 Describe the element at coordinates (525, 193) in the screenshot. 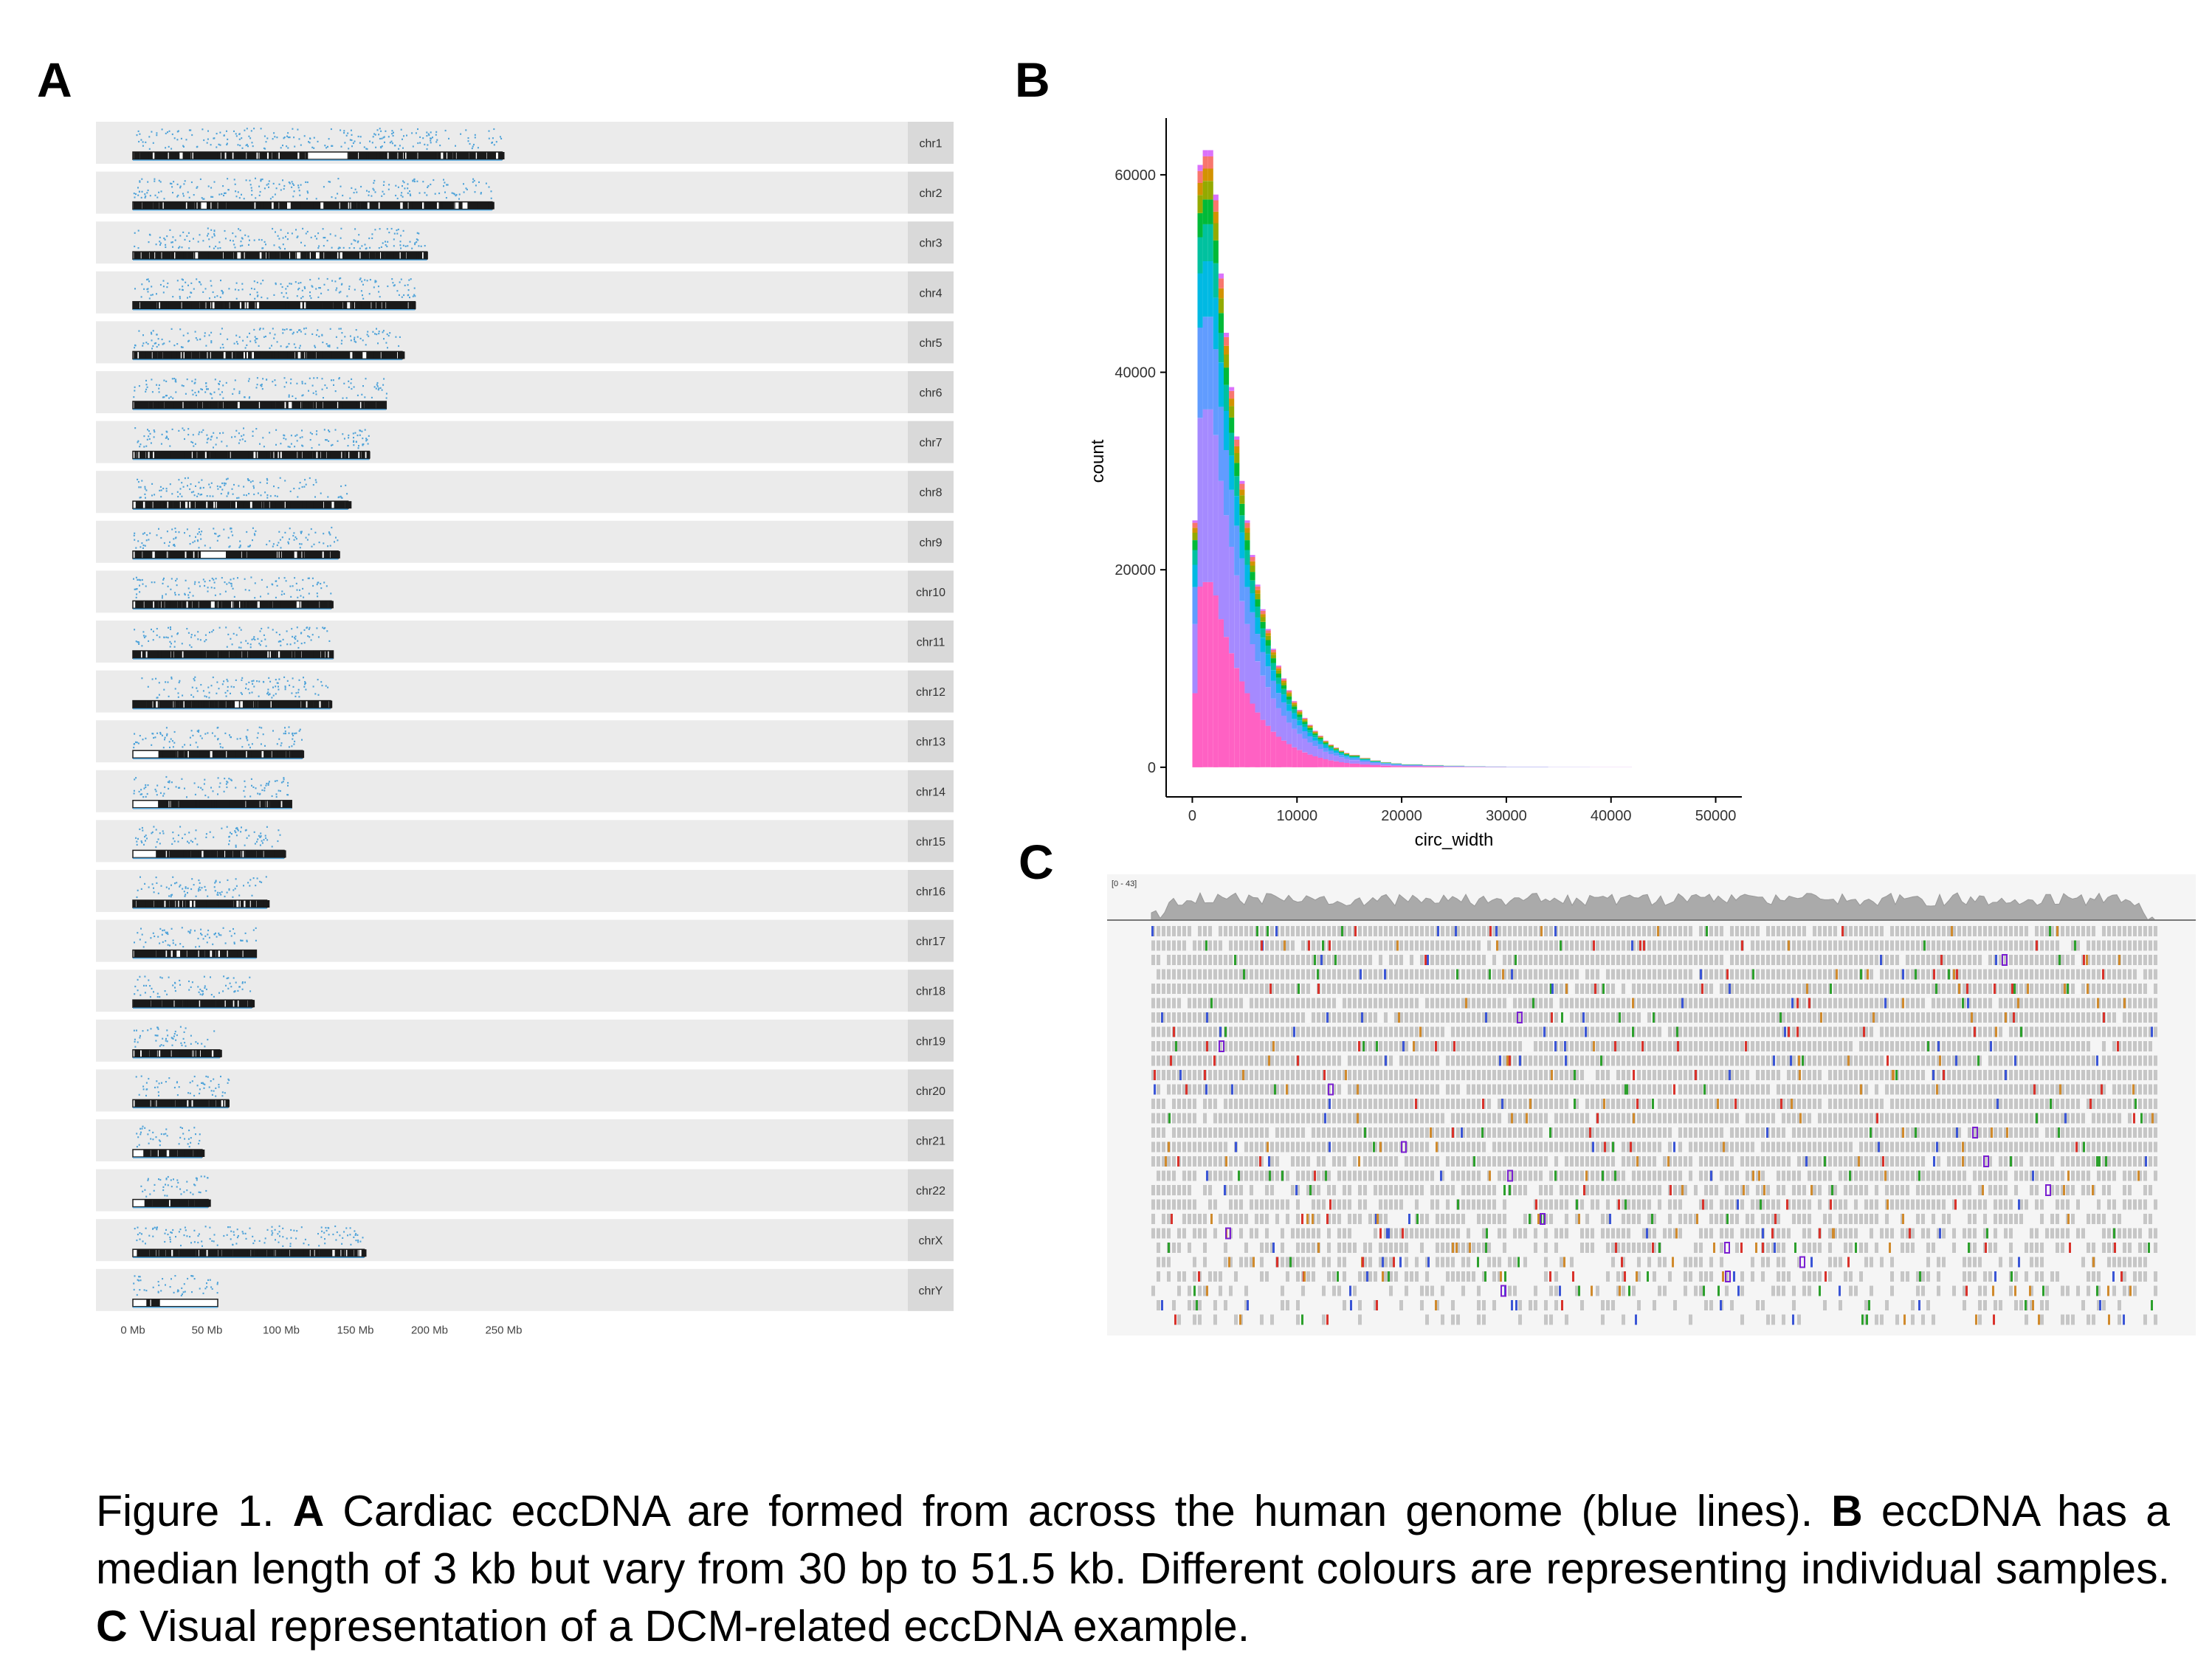

I see `chromosome-row-chr2: chr2` at that location.